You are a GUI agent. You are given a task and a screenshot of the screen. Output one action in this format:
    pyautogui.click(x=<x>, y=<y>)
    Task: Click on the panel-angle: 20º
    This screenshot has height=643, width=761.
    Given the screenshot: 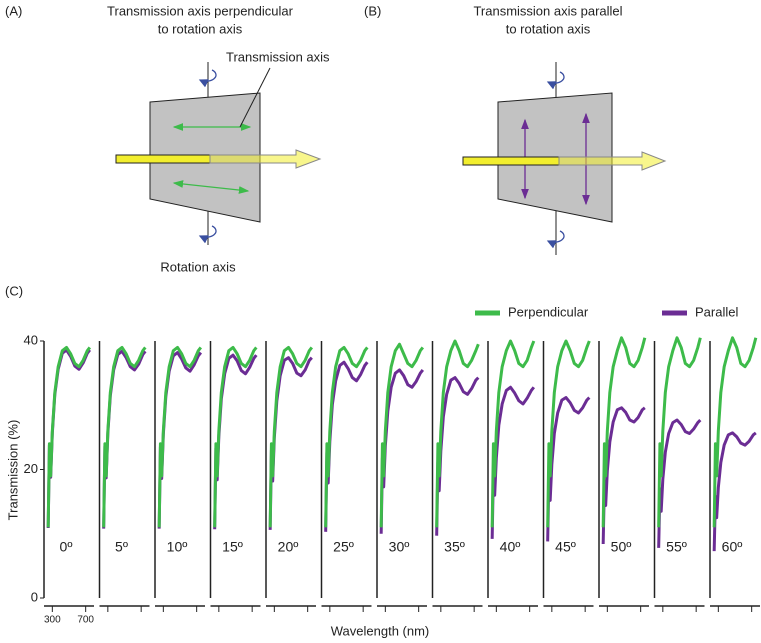 What is the action you would take?
    pyautogui.click(x=288, y=547)
    